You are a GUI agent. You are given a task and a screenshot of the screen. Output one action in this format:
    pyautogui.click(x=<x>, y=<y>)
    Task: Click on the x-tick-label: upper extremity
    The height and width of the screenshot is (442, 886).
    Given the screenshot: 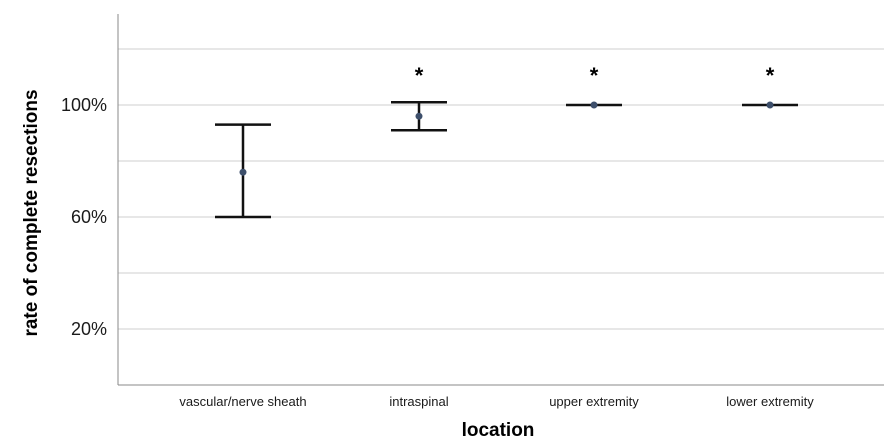 What is the action you would take?
    pyautogui.click(x=594, y=401)
    